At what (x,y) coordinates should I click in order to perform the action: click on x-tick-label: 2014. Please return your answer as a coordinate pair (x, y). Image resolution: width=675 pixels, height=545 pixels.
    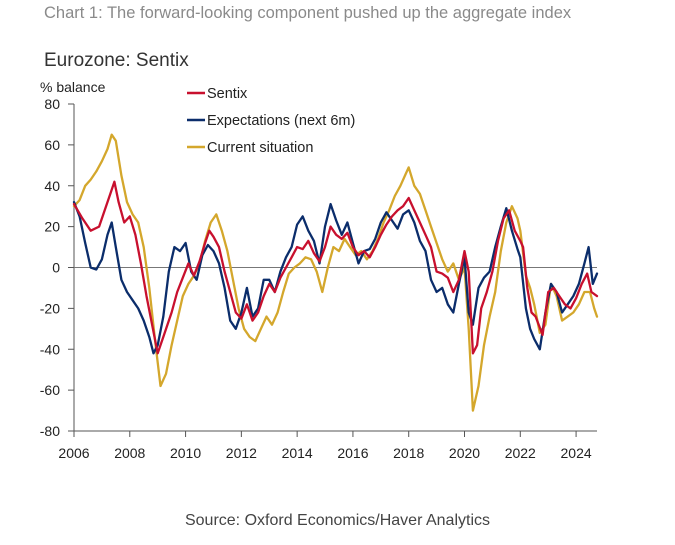
    Looking at the image, I should click on (297, 453).